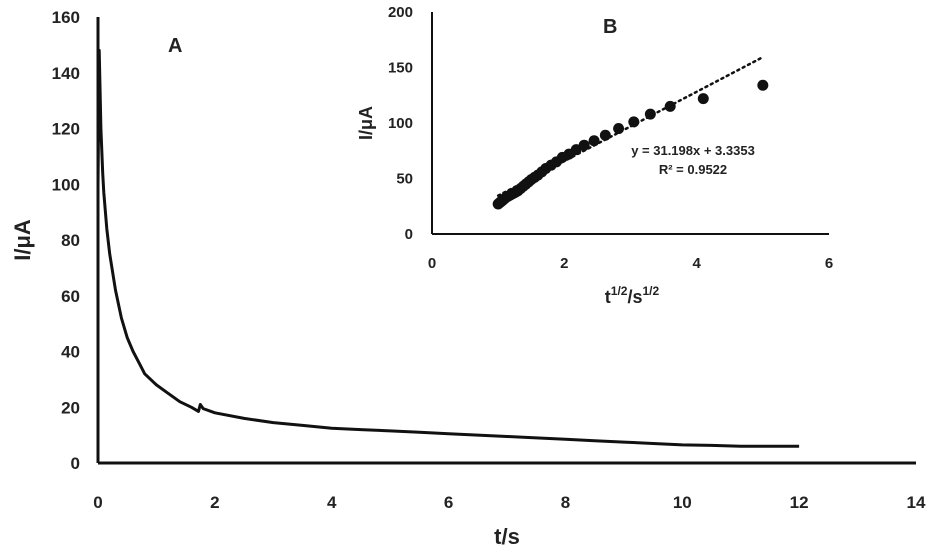 This screenshot has width=932, height=558. I want to click on panel-b-y-tick-label: 150, so click(400, 68).